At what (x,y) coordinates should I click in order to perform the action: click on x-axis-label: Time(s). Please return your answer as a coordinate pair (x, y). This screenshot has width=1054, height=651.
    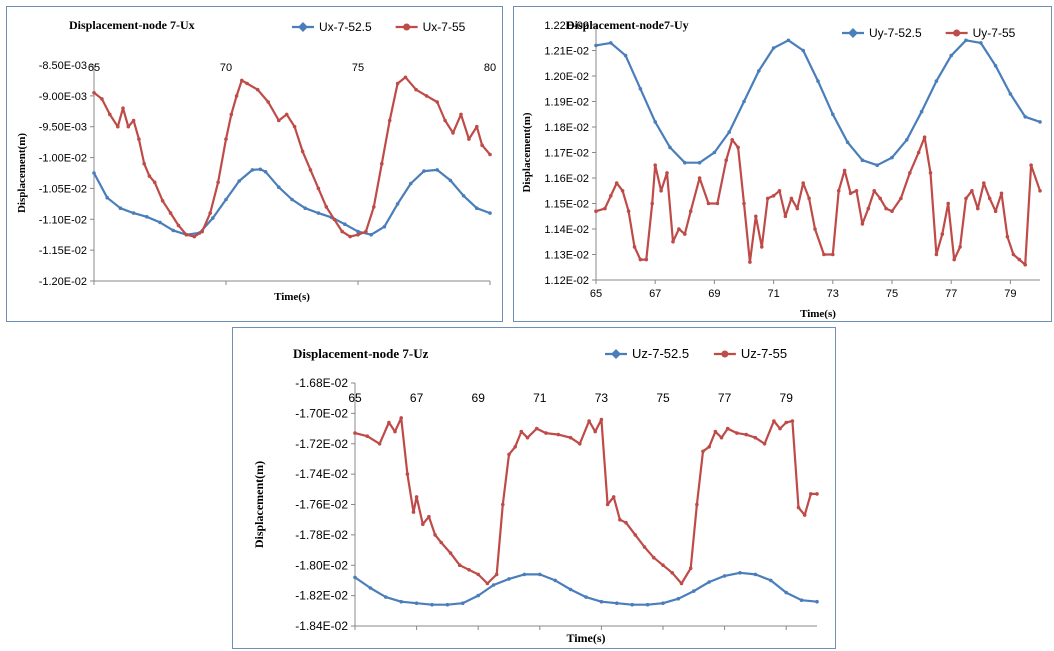
    Looking at the image, I should click on (292, 297).